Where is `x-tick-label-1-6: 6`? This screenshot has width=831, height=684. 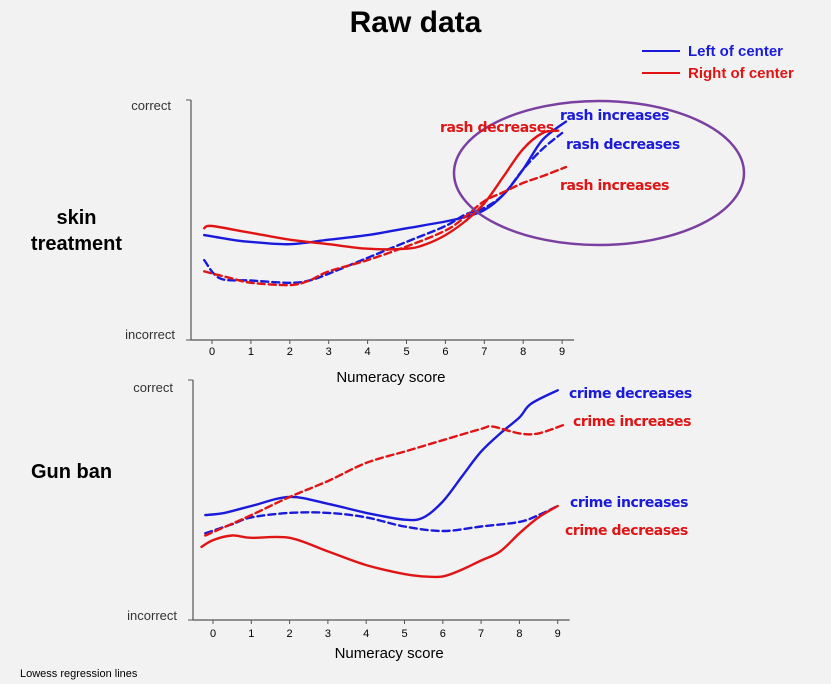
x-tick-label-1-6: 6 is located at coordinates (443, 634).